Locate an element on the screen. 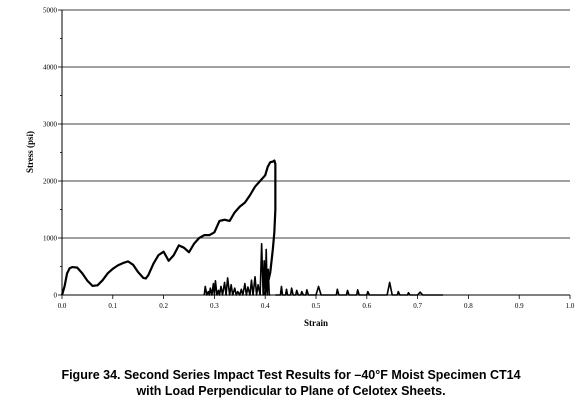 The image size is (582, 403). x-tick-labels: 0.0 0.1 0.2 0.3 0.4 0.5 0.6 0.7 0.8 0.9 1.0 is located at coordinates (316, 306).